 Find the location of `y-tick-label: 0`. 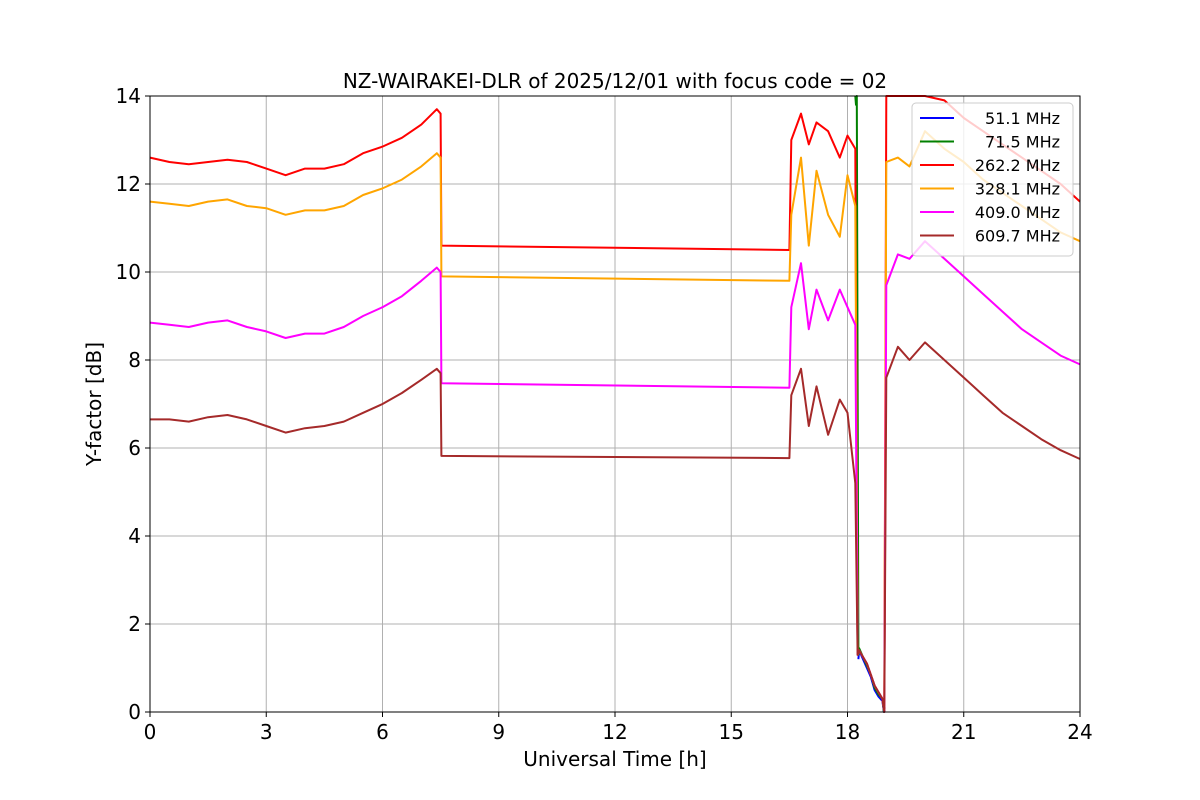

y-tick-label: 0 is located at coordinates (134, 712).